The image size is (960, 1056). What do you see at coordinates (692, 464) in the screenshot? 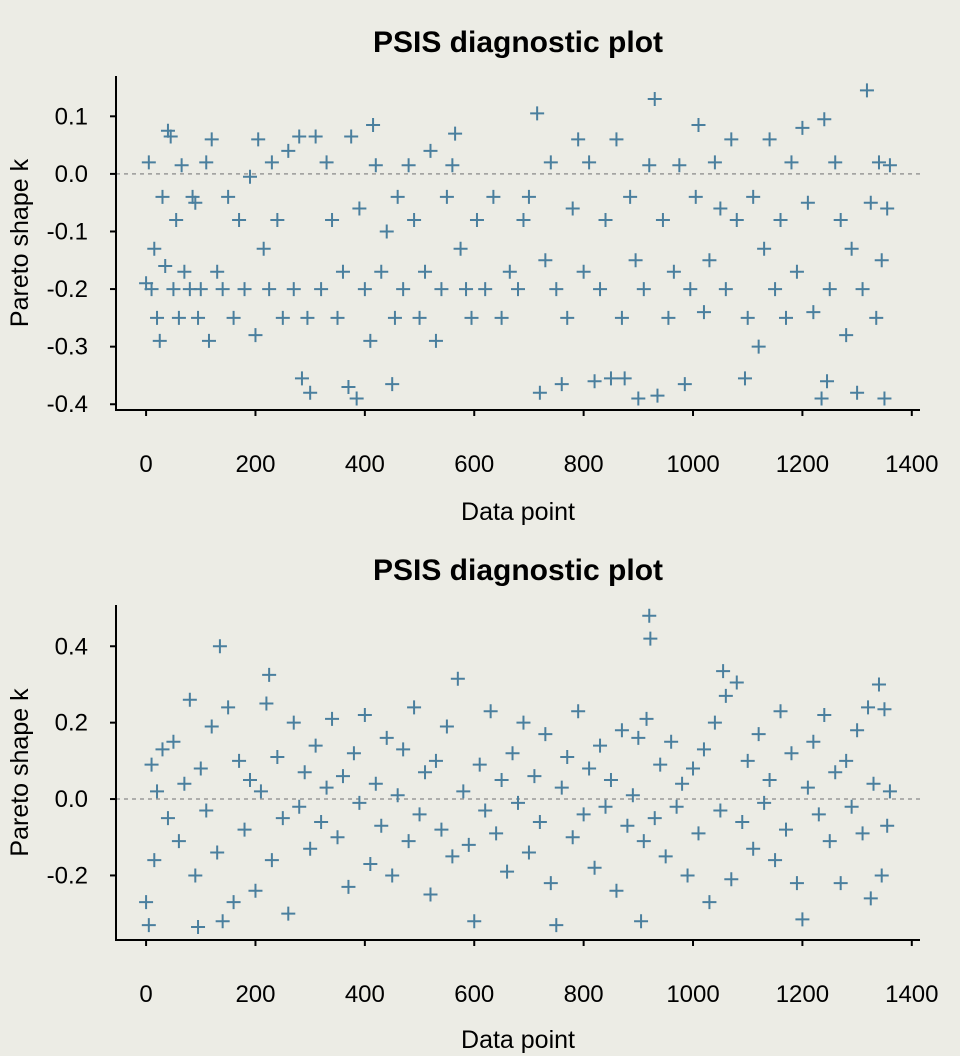
I see `x-tick-label: 1000` at bounding box center [692, 464].